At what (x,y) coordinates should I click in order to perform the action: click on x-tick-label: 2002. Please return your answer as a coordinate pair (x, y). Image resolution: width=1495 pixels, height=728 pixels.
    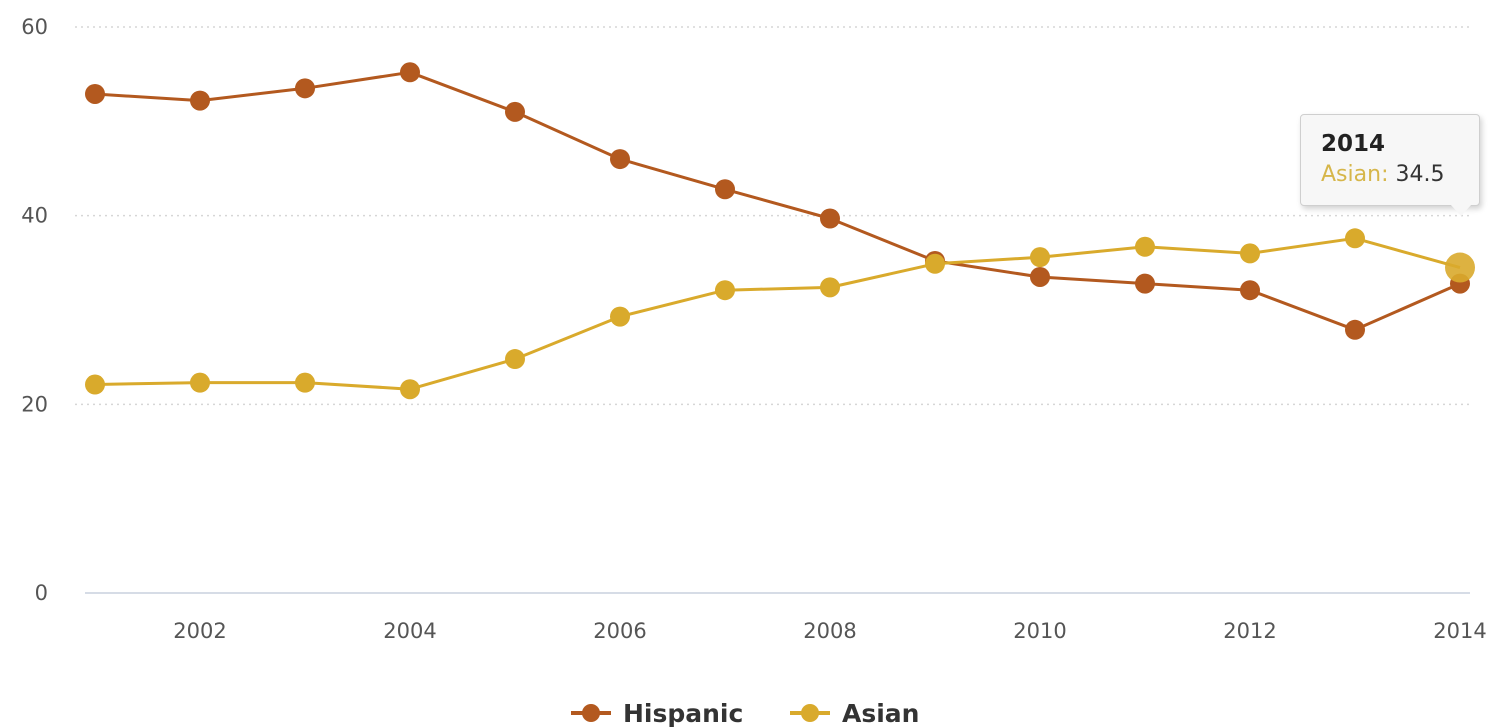
    Looking at the image, I should click on (199, 631).